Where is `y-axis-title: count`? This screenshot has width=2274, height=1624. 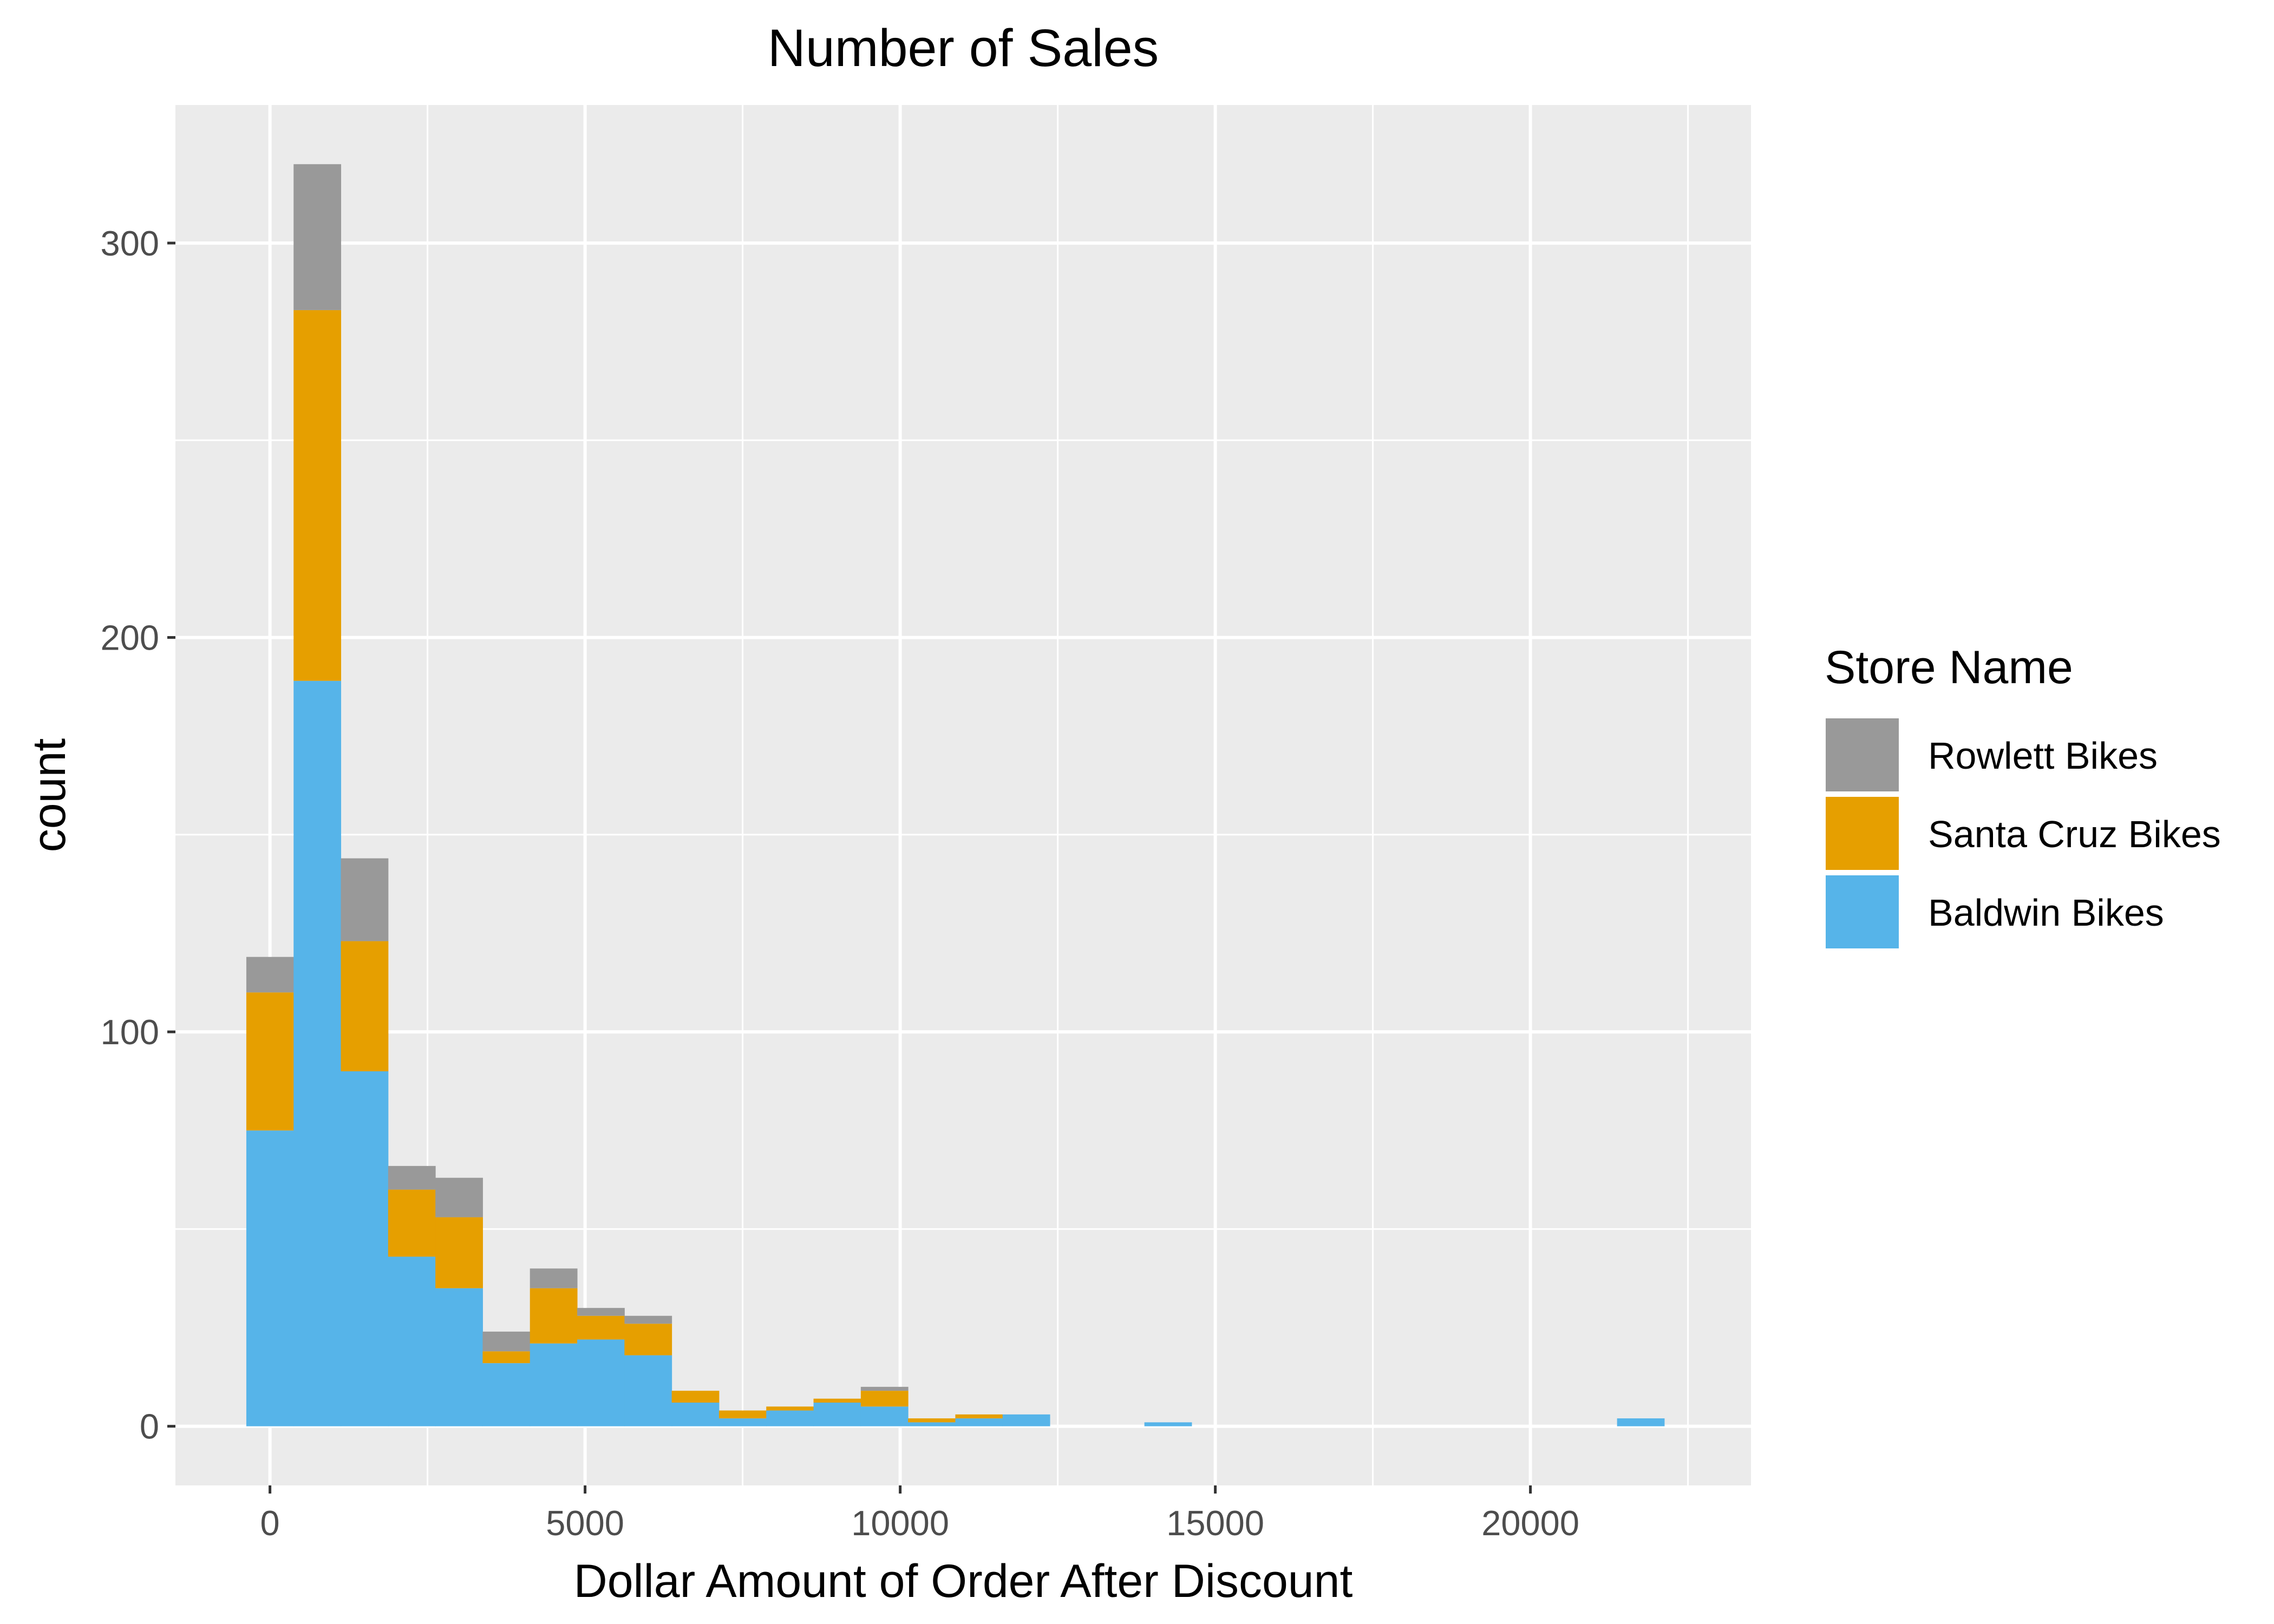 y-axis-title: count is located at coordinates (49, 795).